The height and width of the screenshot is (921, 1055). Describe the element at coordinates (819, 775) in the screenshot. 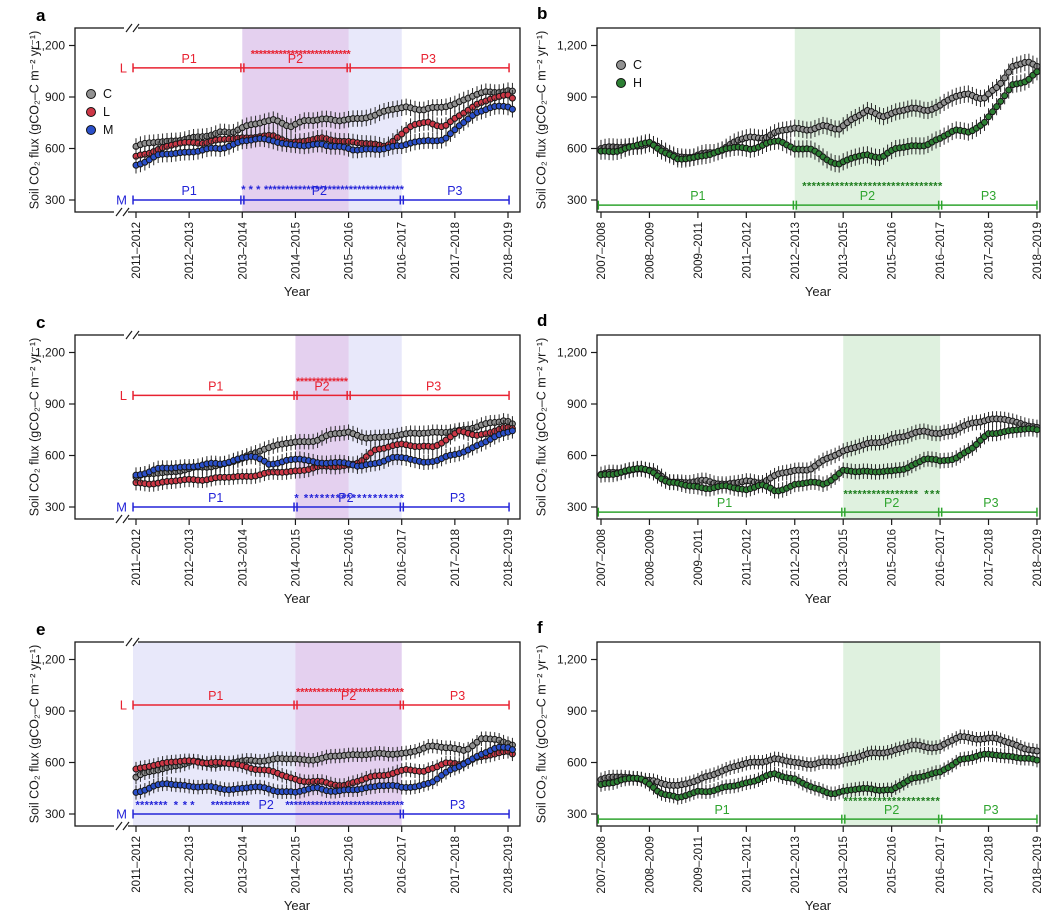

I see `series-H` at that location.